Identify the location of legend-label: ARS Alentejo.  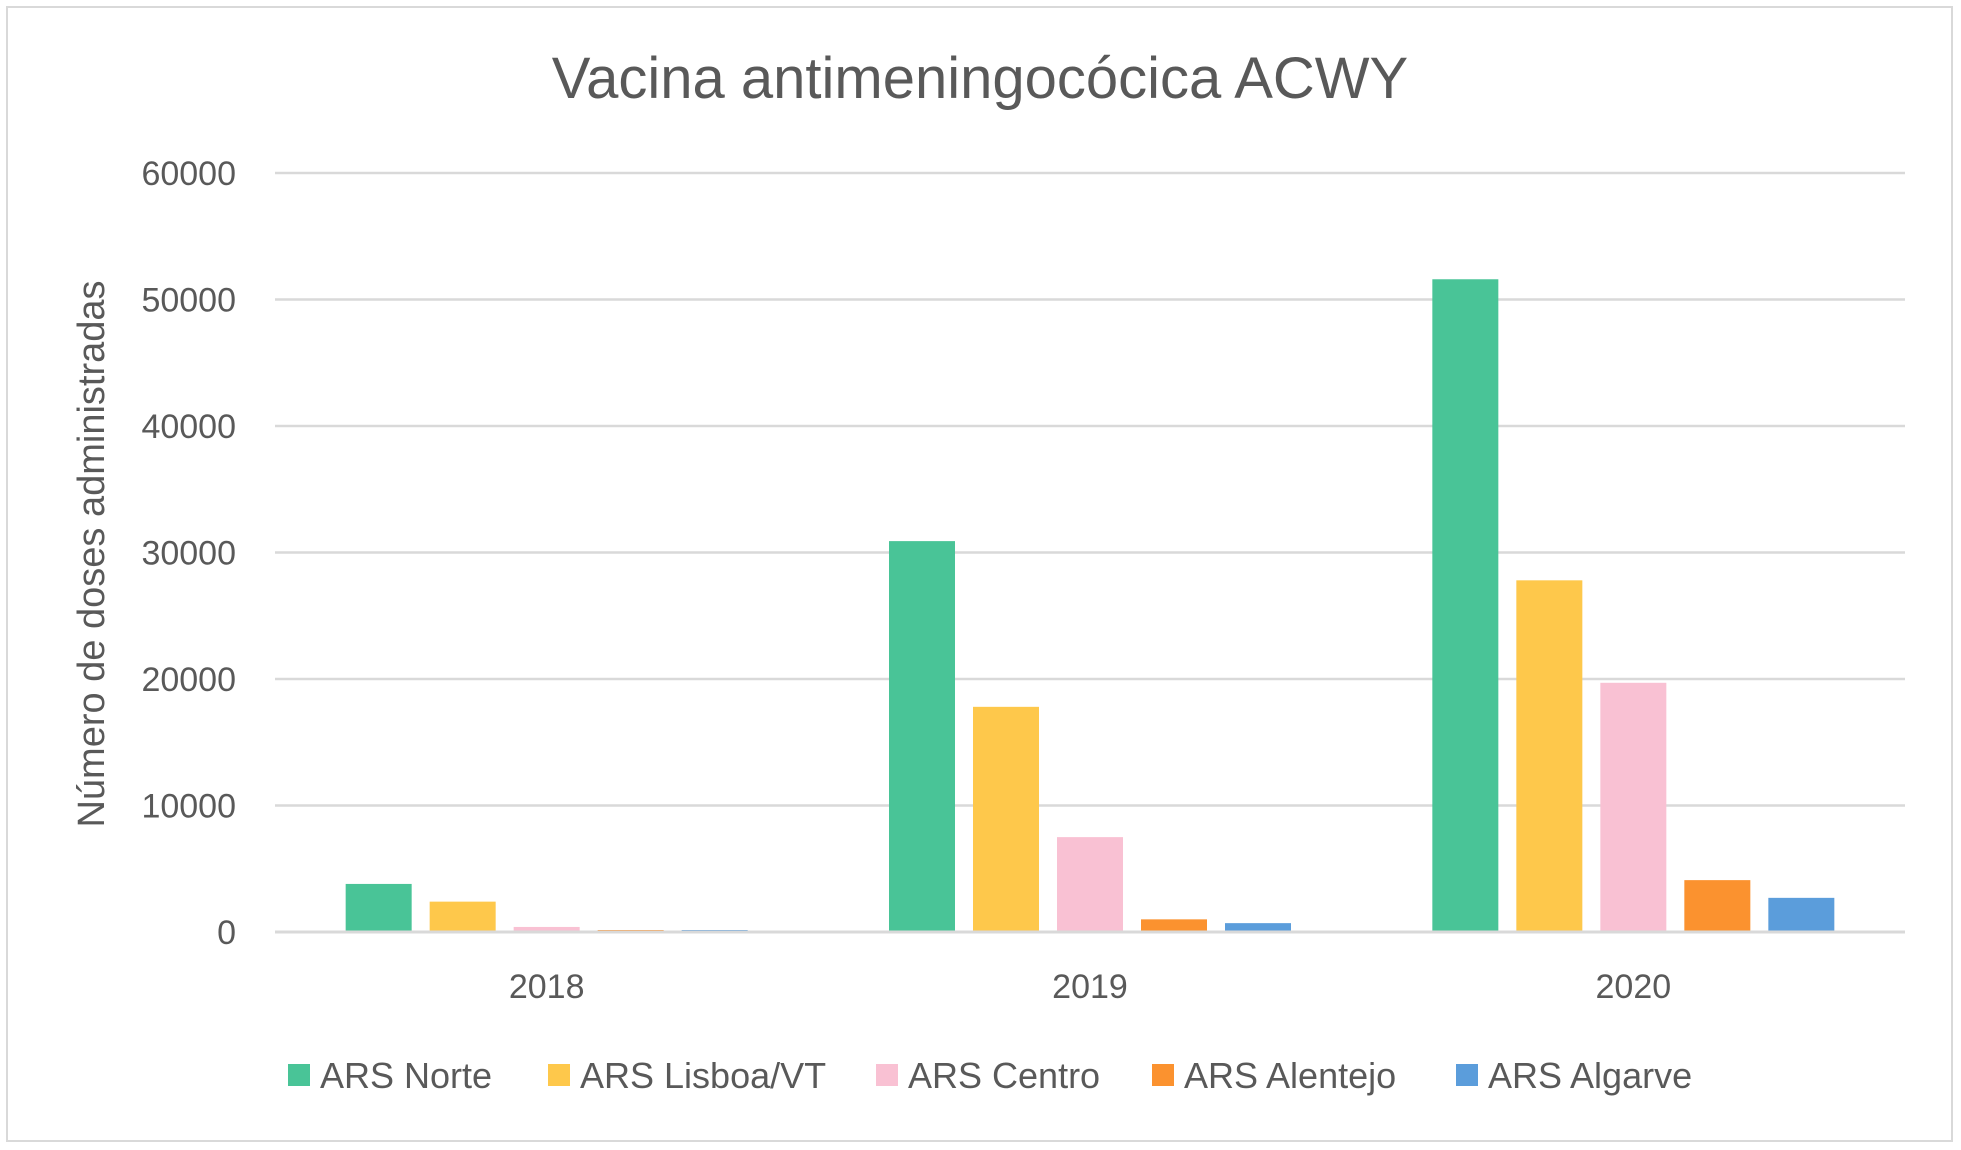
(1290, 1075).